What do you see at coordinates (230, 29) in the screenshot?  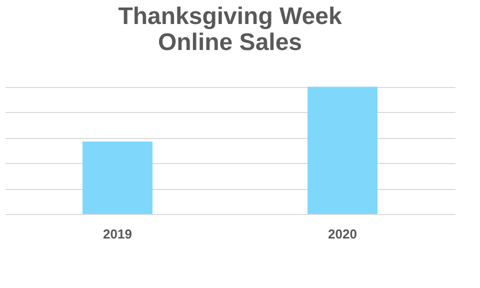 I see `chart-title: Thanksgiving Week Online Sales` at bounding box center [230, 29].